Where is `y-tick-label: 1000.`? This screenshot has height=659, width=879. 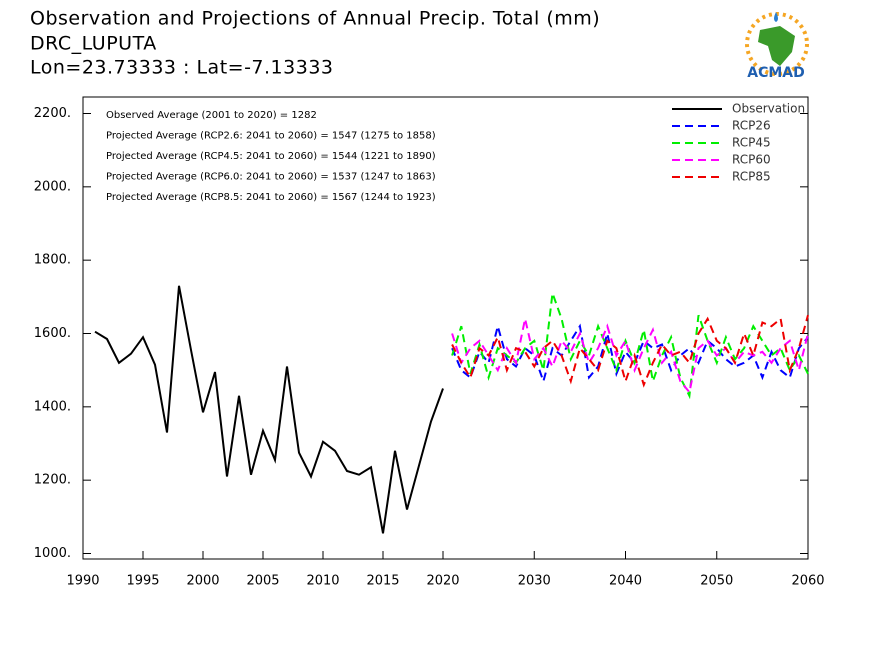 y-tick-label: 1000. is located at coordinates (52, 553).